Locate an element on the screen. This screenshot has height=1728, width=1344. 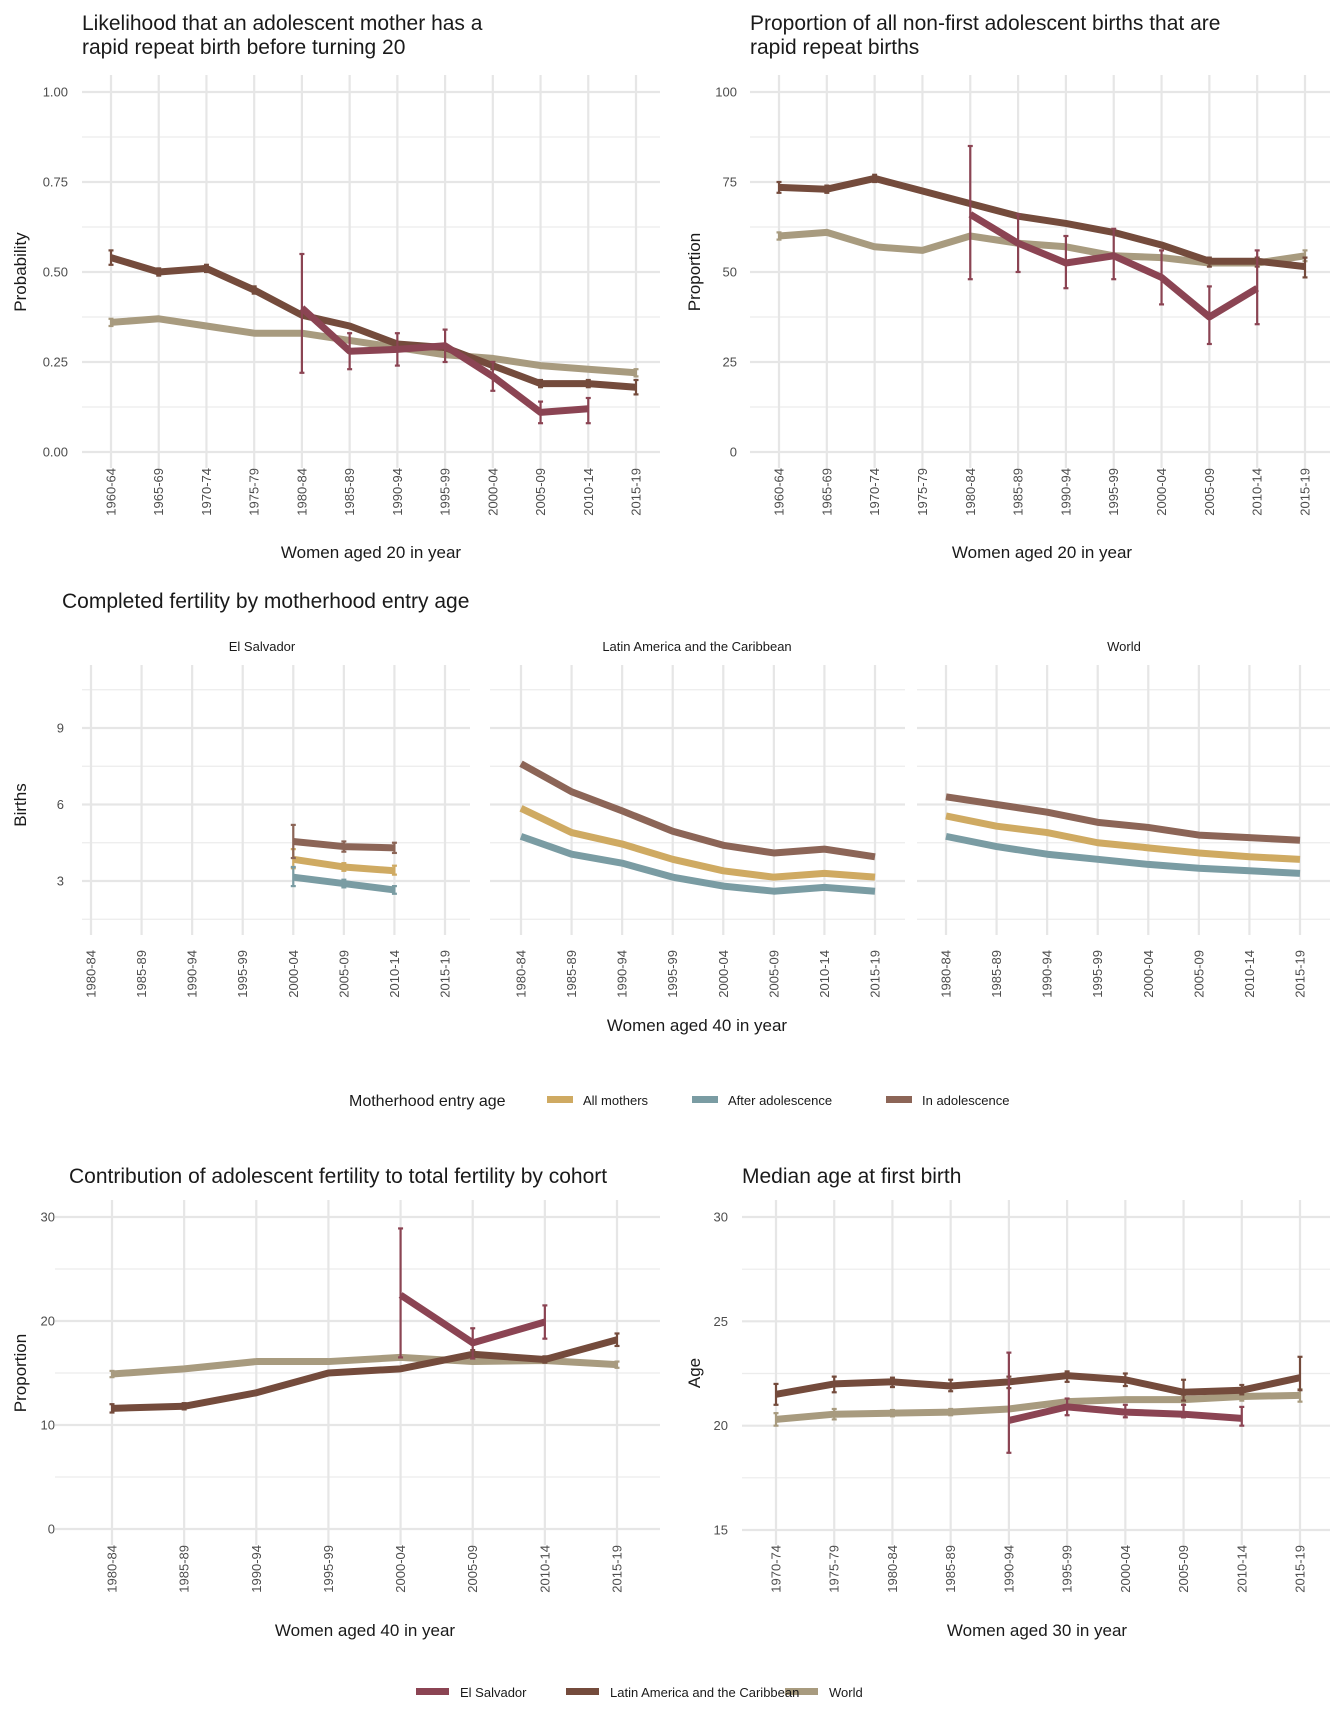
y-tick-label: 1.00 is located at coordinates (55, 92).